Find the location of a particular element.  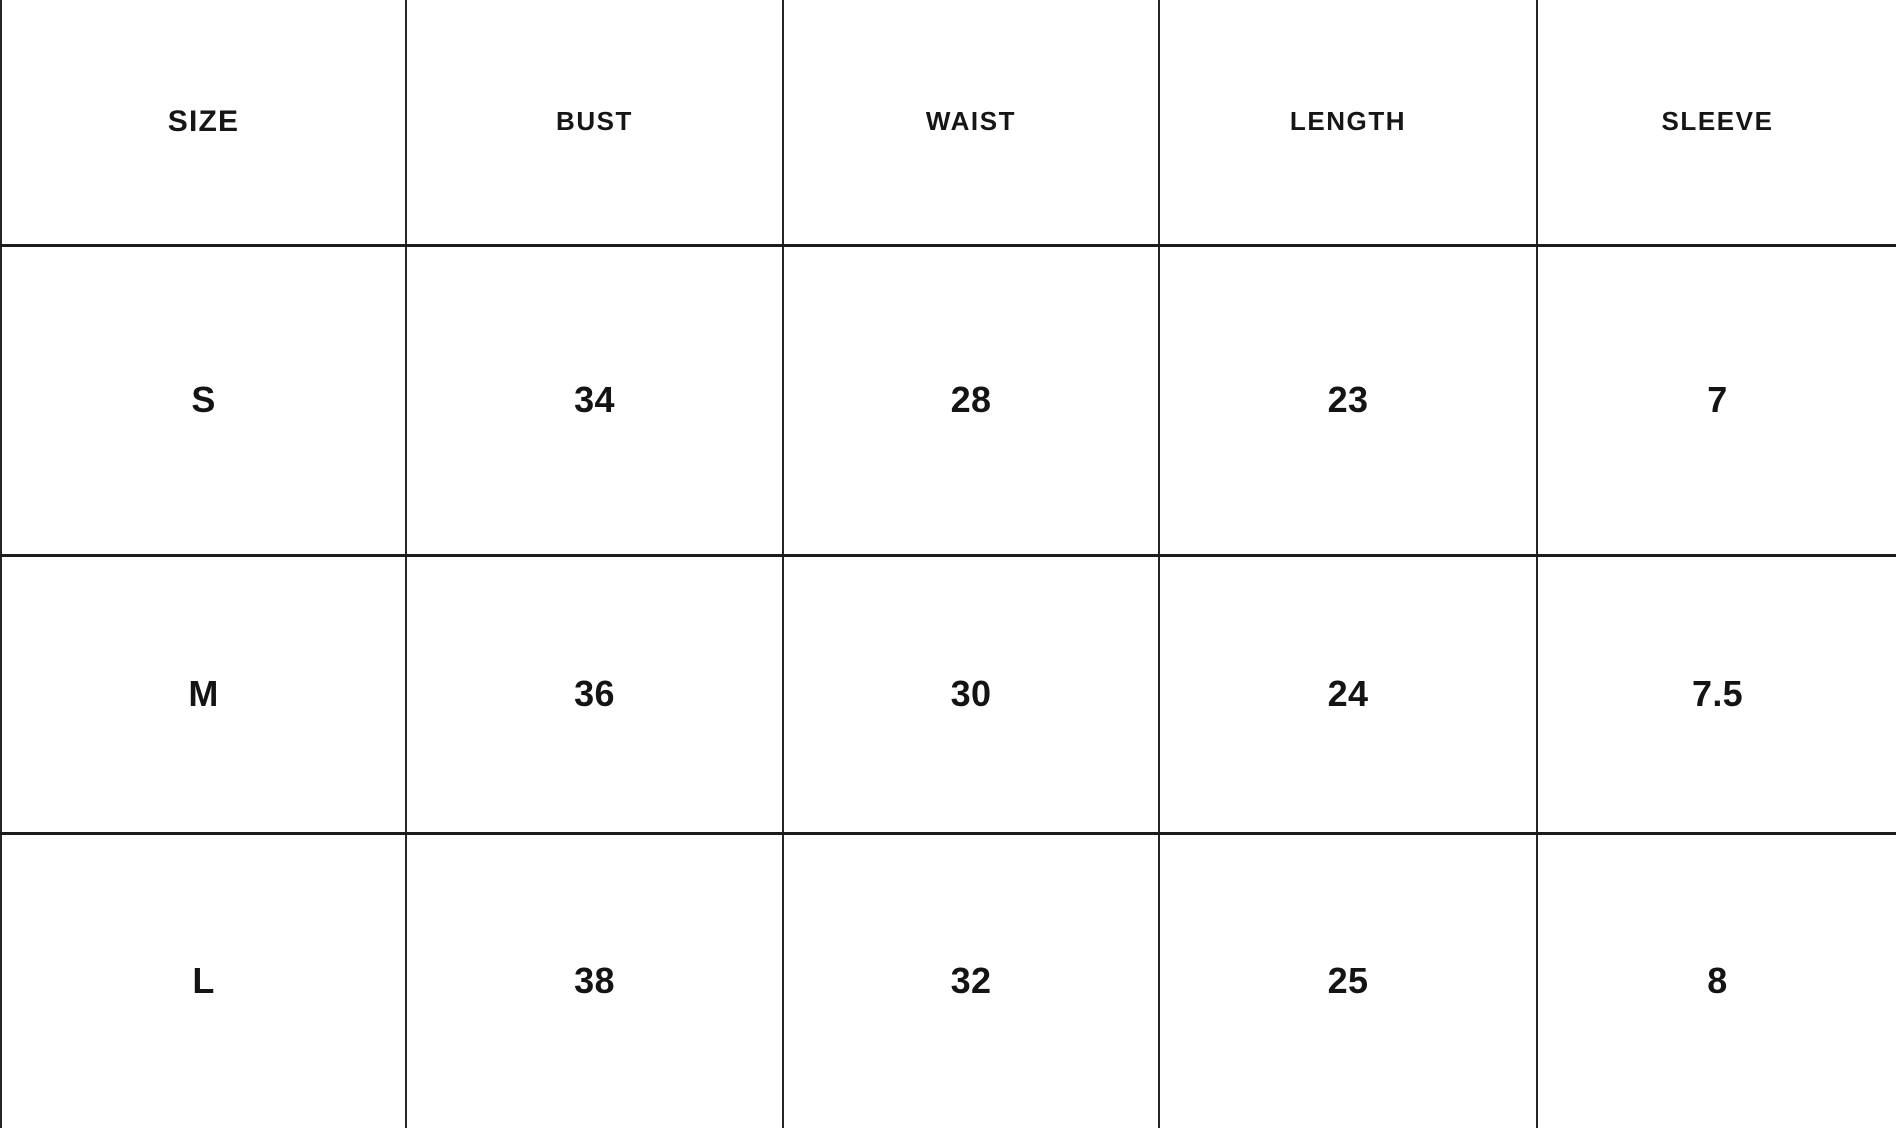

cell-bust: 36 is located at coordinates (594, 695).